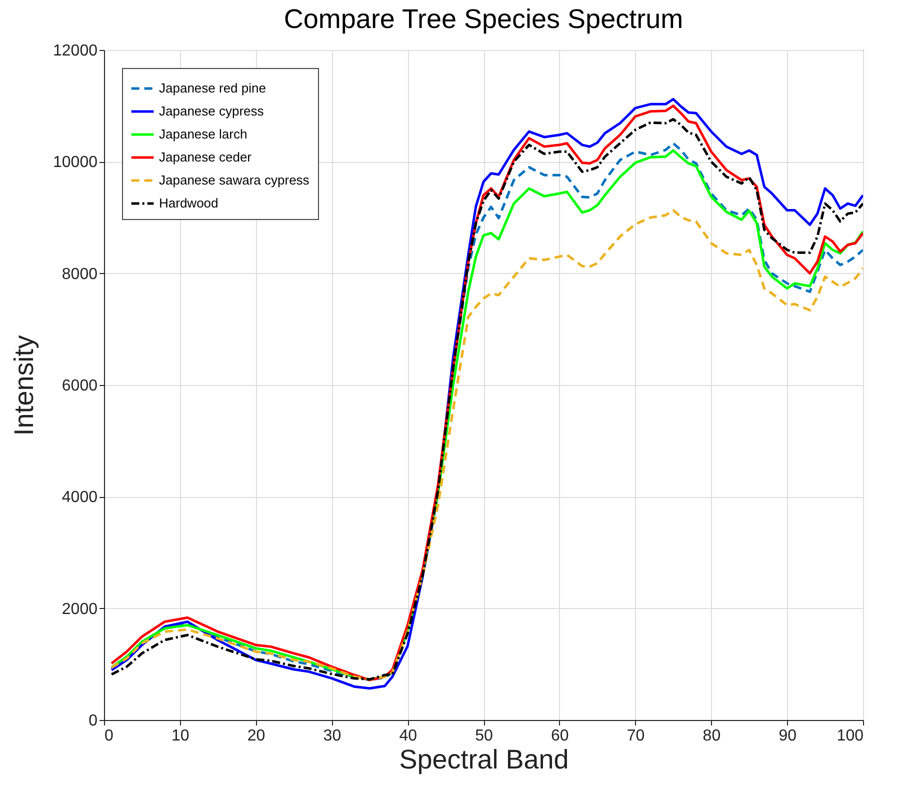  What do you see at coordinates (80, 497) in the screenshot?
I see `y-tick-label: 4000` at bounding box center [80, 497].